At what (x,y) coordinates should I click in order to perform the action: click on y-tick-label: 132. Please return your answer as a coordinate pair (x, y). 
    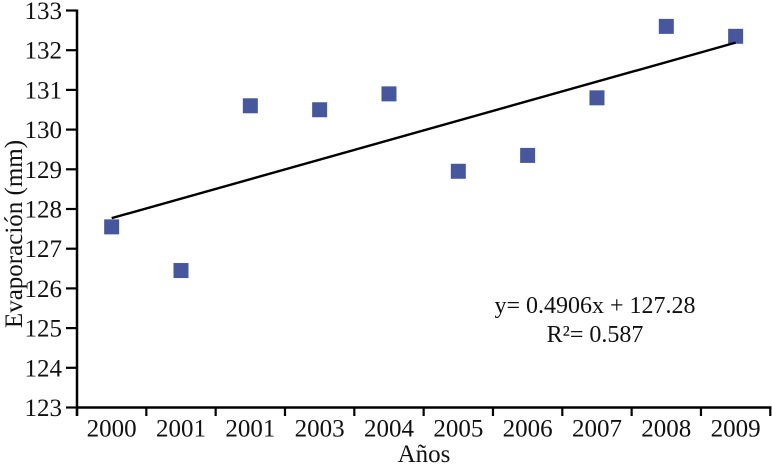
    Looking at the image, I should click on (44, 51).